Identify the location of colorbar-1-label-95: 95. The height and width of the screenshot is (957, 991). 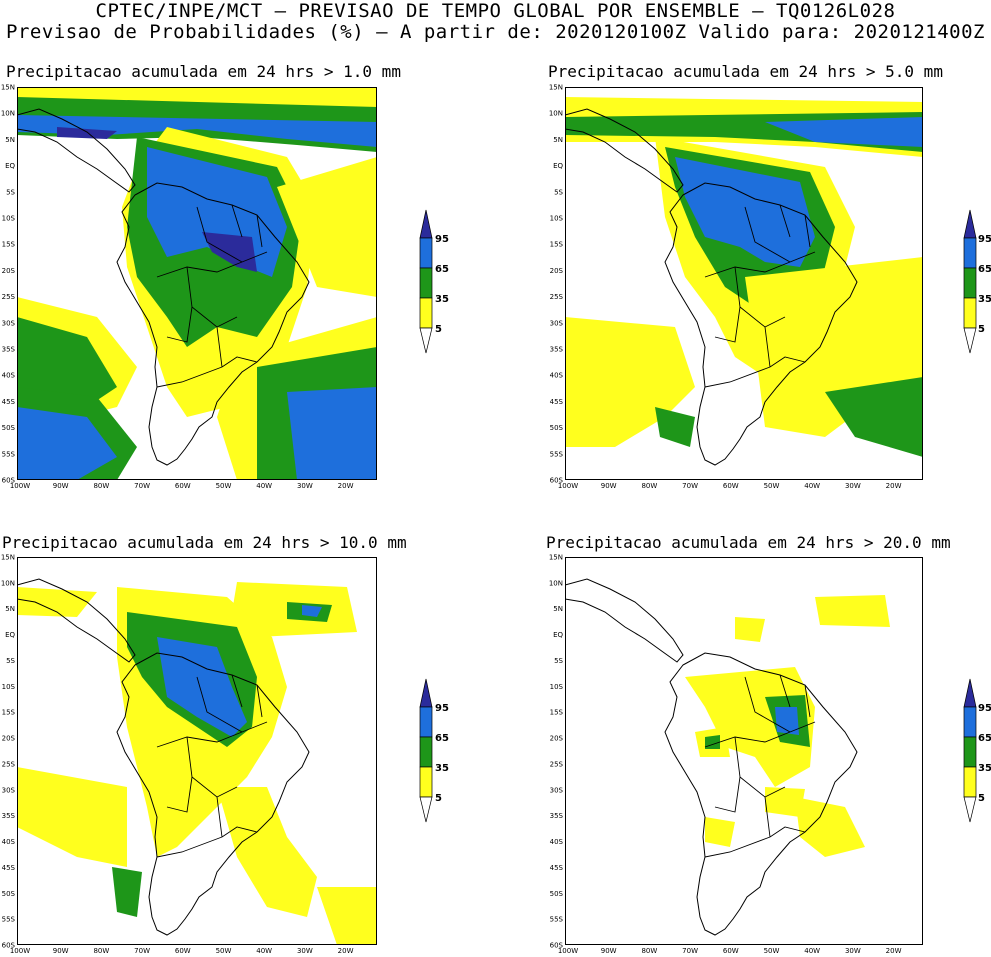
(442, 239).